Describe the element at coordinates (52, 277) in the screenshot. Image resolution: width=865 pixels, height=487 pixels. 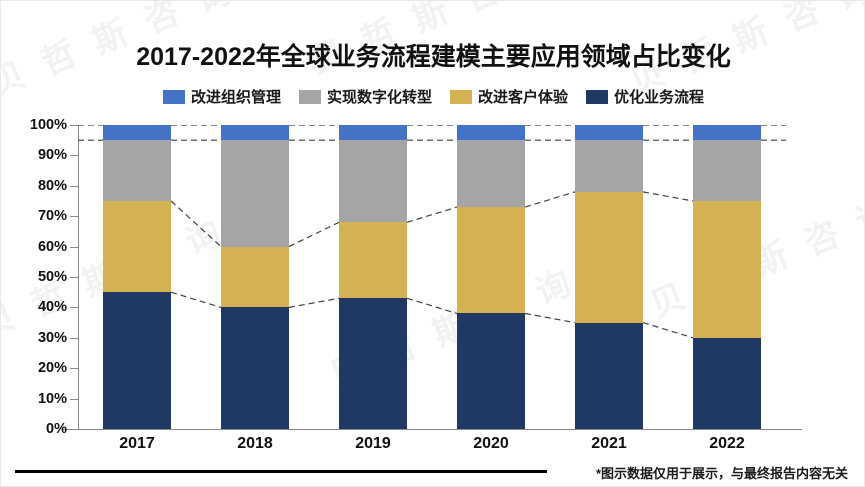
I see `y-axis-tick-label: 50%` at that location.